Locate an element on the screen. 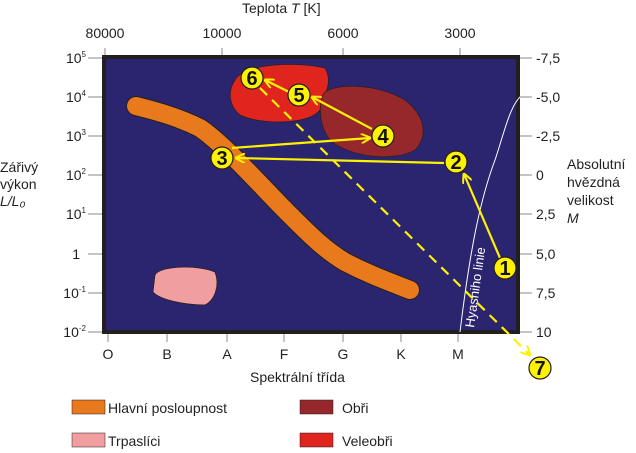 Image resolution: width=636 pixels, height=453 pixels. legend-swatch-main-sequence is located at coordinates (88, 407).